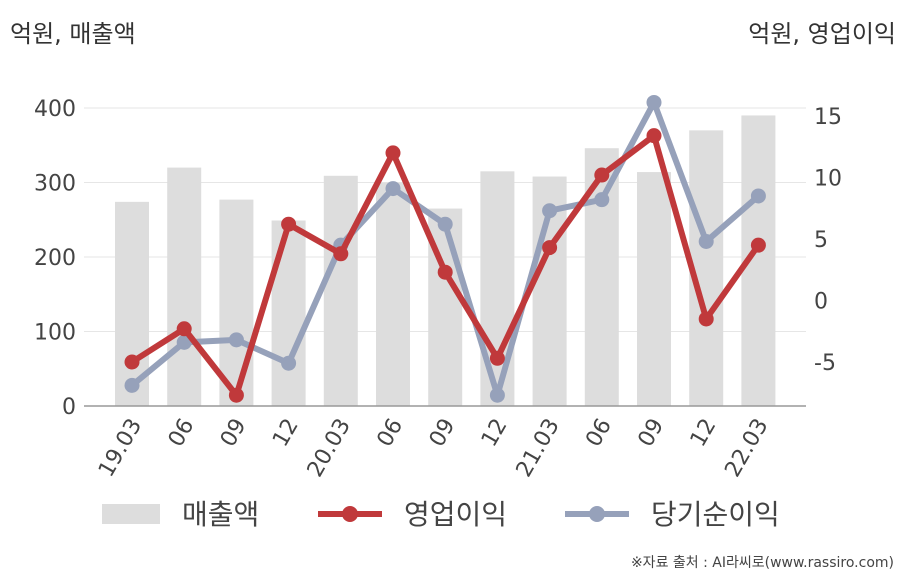 The width and height of the screenshot is (908, 580). Describe the element at coordinates (538, 448) in the screenshot. I see `category-label: 21.03` at that location.